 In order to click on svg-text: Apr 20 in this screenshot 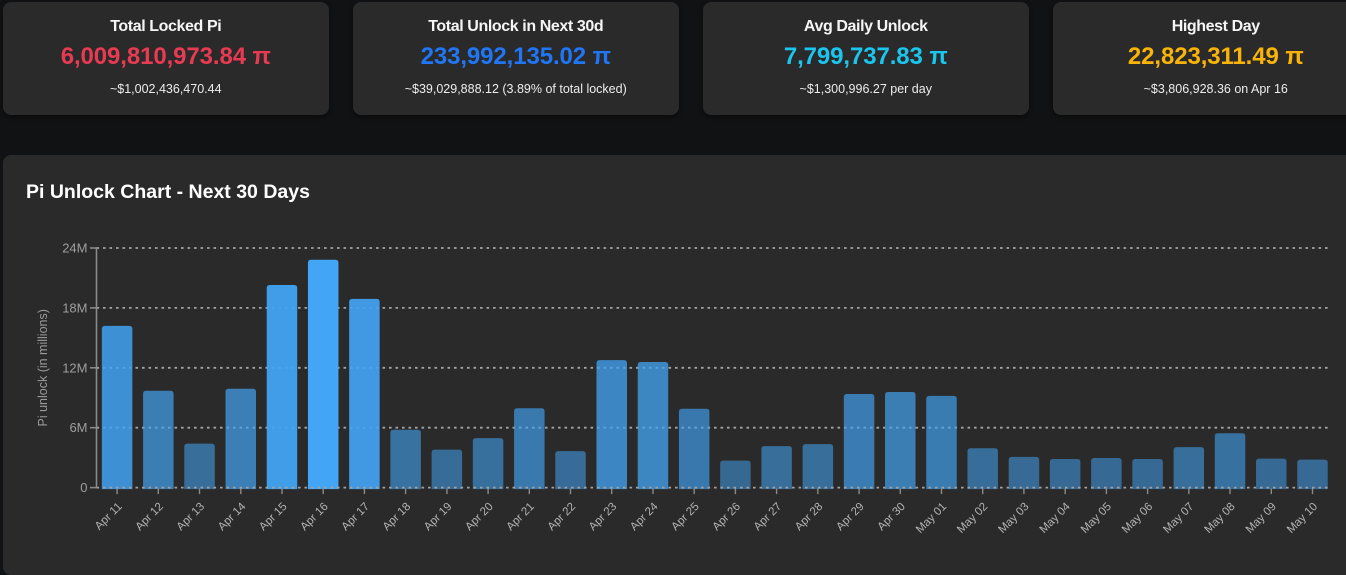, I will do `click(479, 517)`.